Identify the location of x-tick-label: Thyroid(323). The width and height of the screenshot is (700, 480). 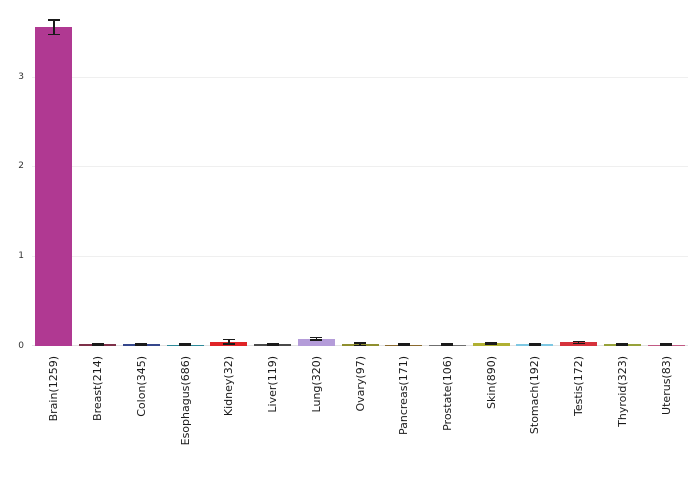
(622, 391).